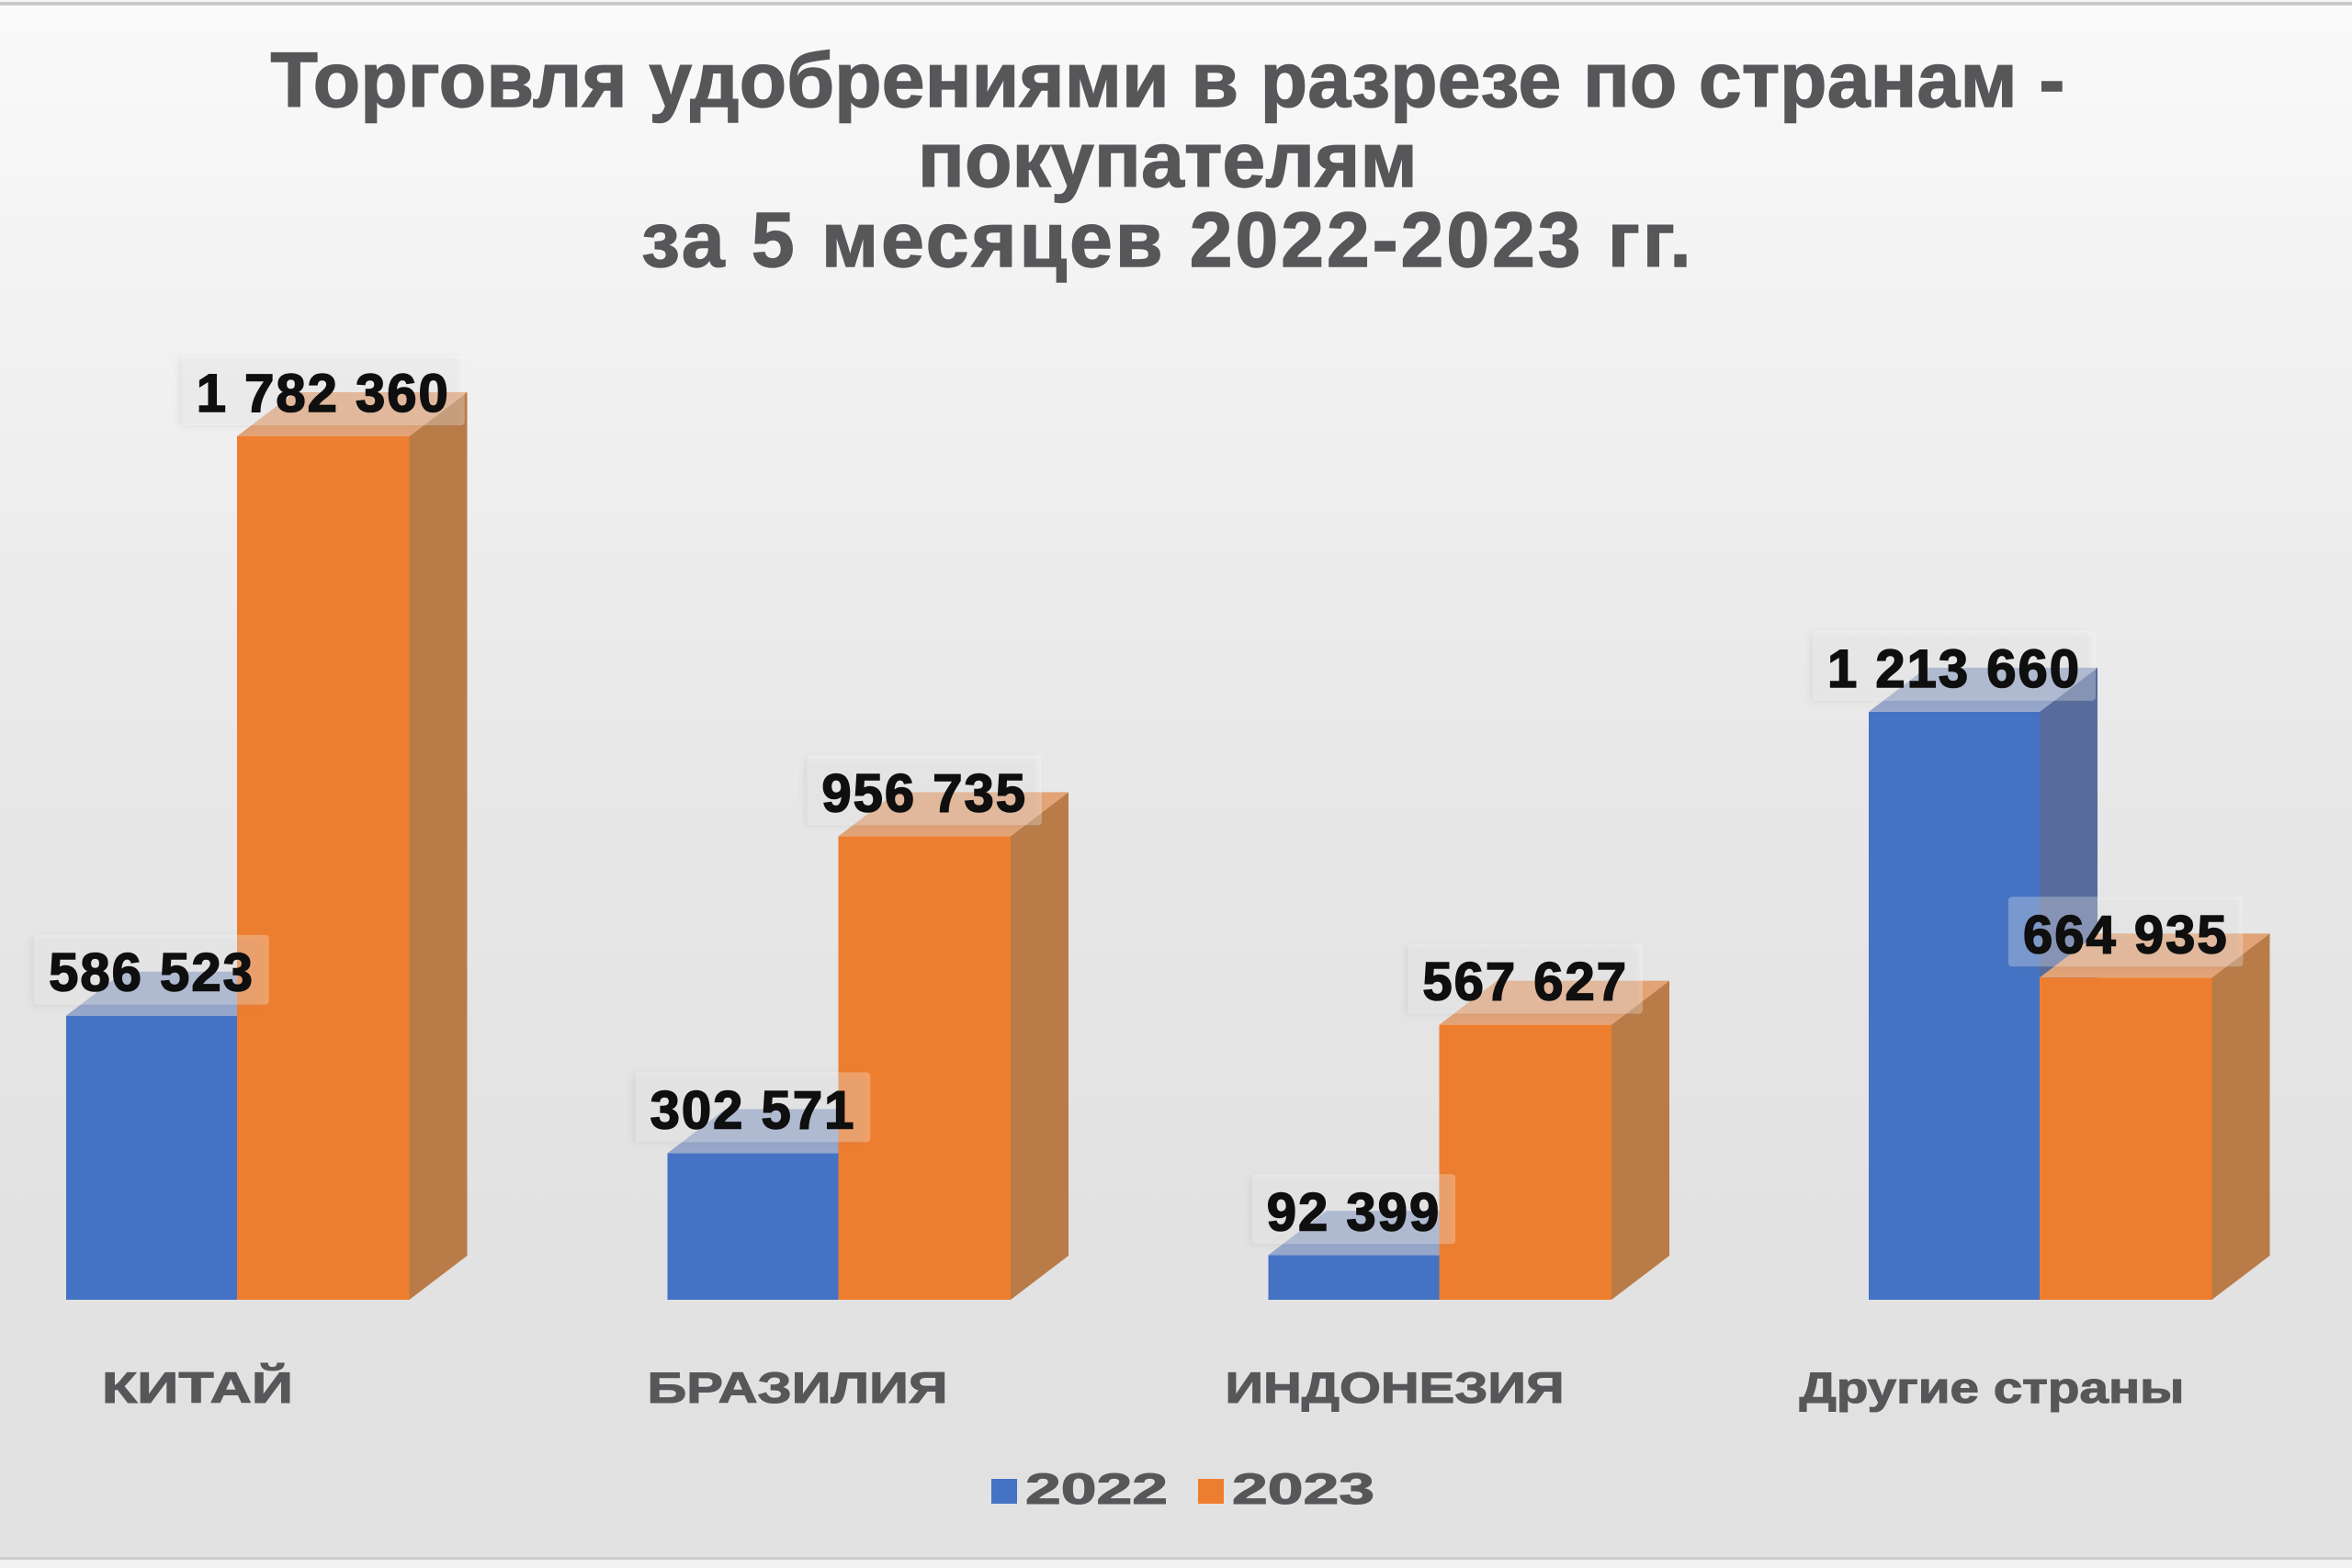 The height and width of the screenshot is (1568, 2352). Describe the element at coordinates (1954, 669) in the screenshot. I see `svg-text: 1 213 660` at that location.